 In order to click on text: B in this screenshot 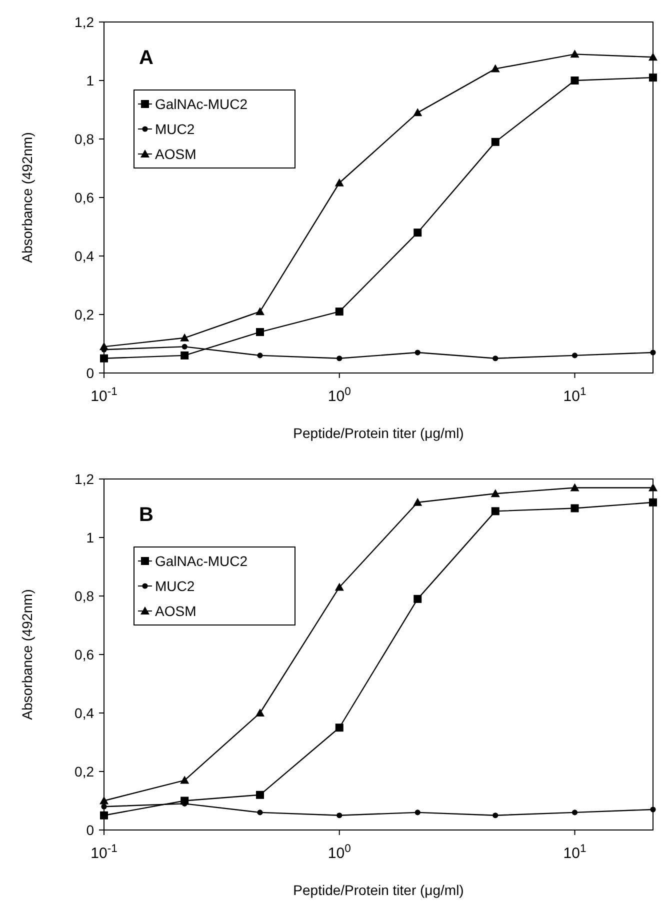, I will do `click(146, 515)`.